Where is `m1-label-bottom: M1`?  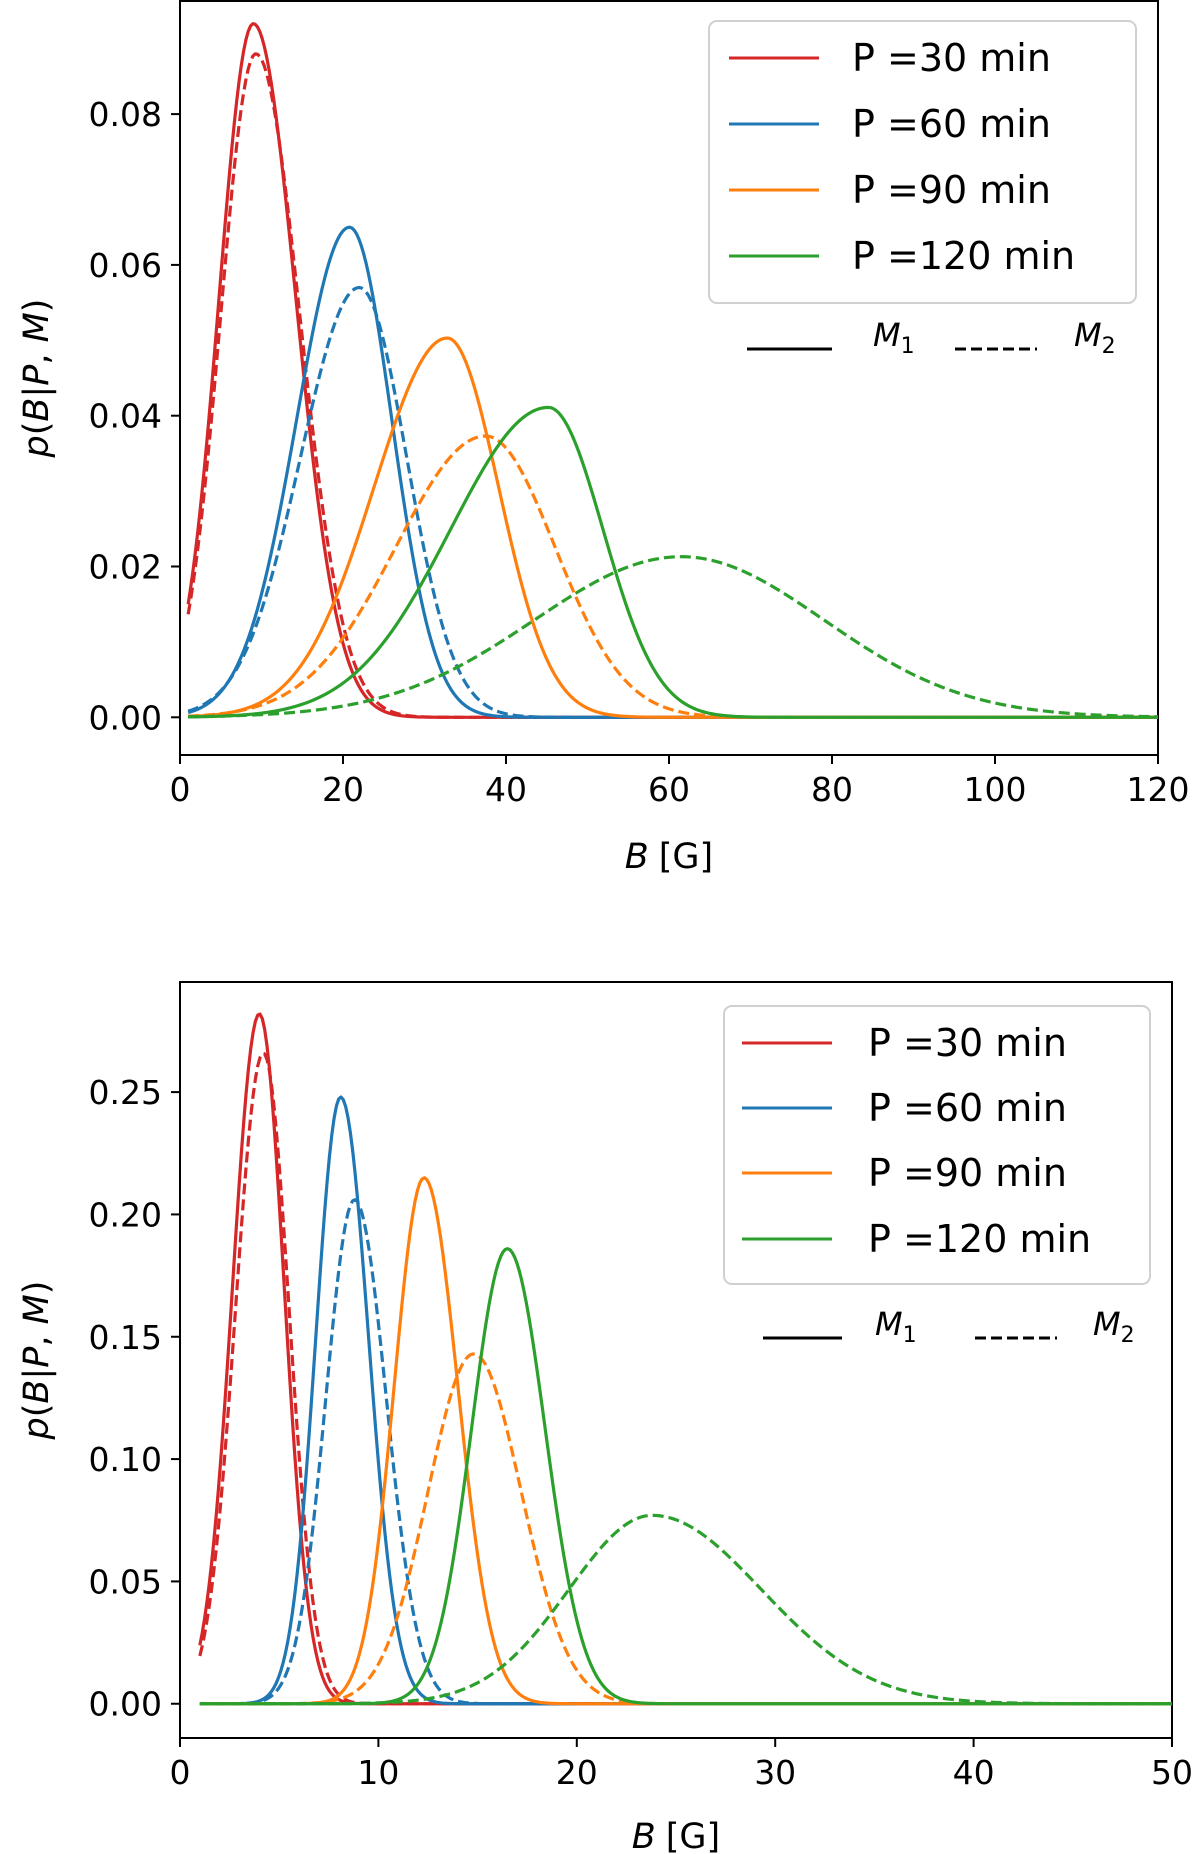 m1-label-bottom: M1 is located at coordinates (896, 1326).